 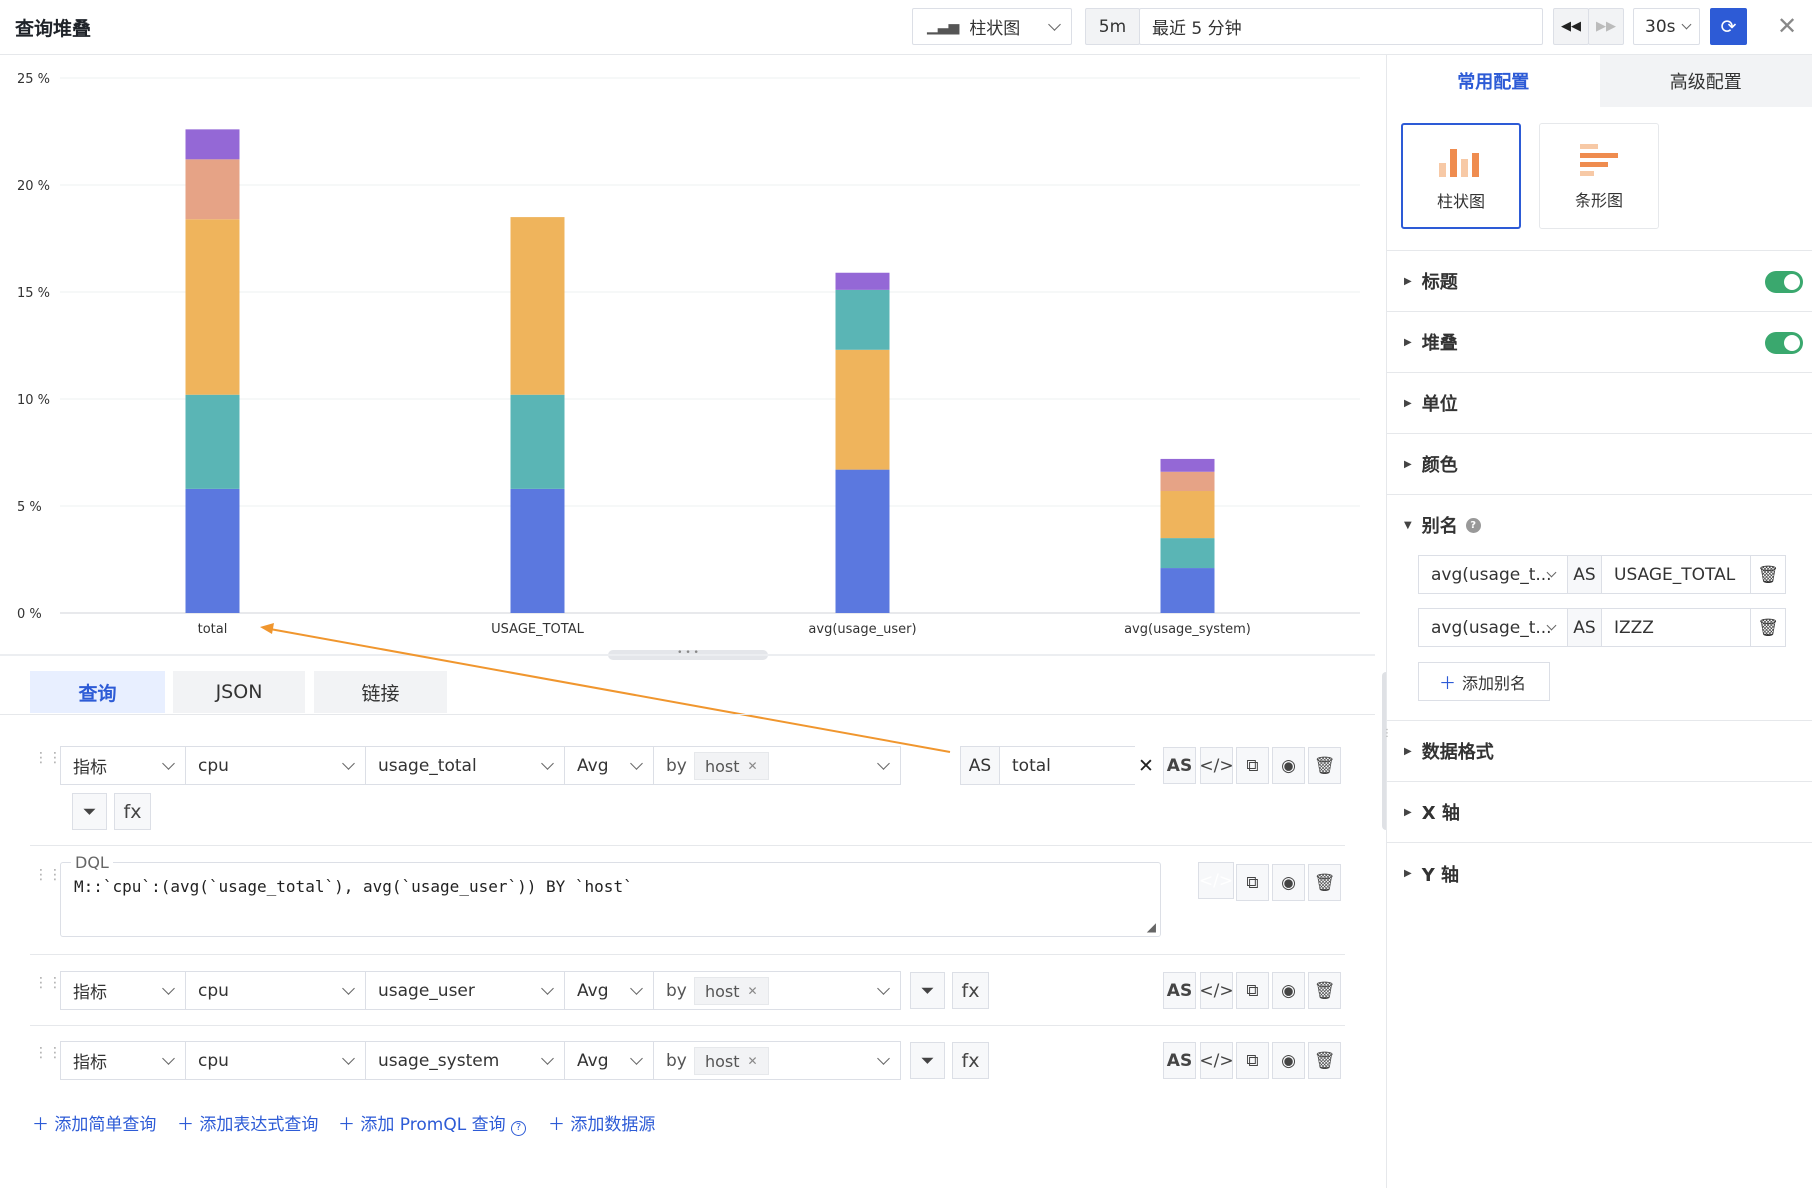 What do you see at coordinates (602, 1125) in the screenshot?
I see `add-data-source-link: ＋ 添加数据源` at bounding box center [602, 1125].